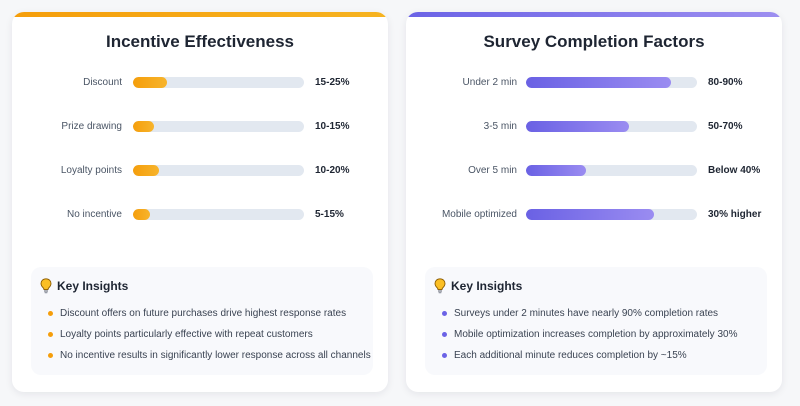 This screenshot has height=406, width=800. Describe the element at coordinates (332, 170) in the screenshot. I see `value-label: 10-20%` at that location.